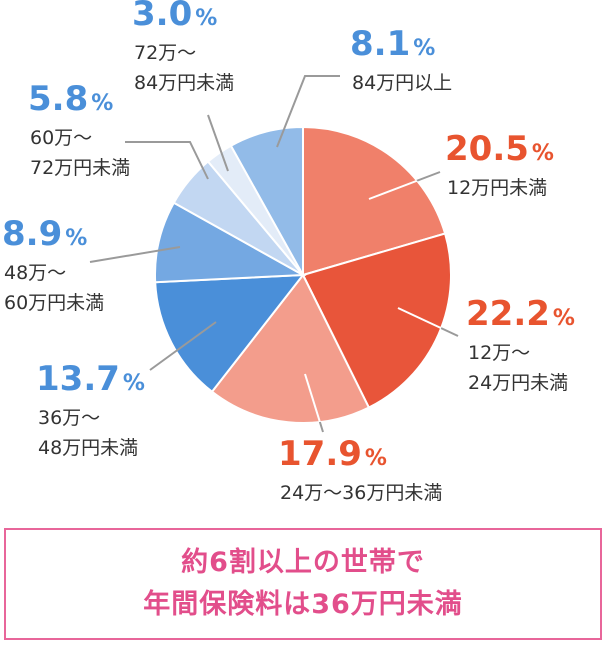 This screenshot has height=648, width=608. Describe the element at coordinates (165, 53) in the screenshot. I see `slice-label-7-line-1: 72万～` at that location.